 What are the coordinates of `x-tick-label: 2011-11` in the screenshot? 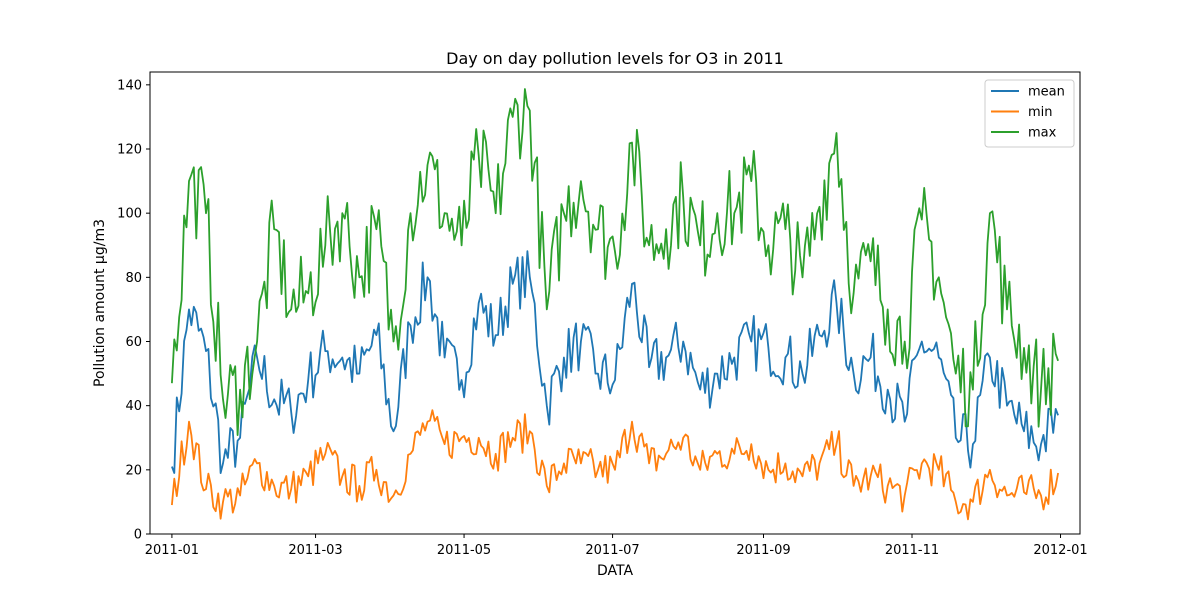 It's located at (912, 550).